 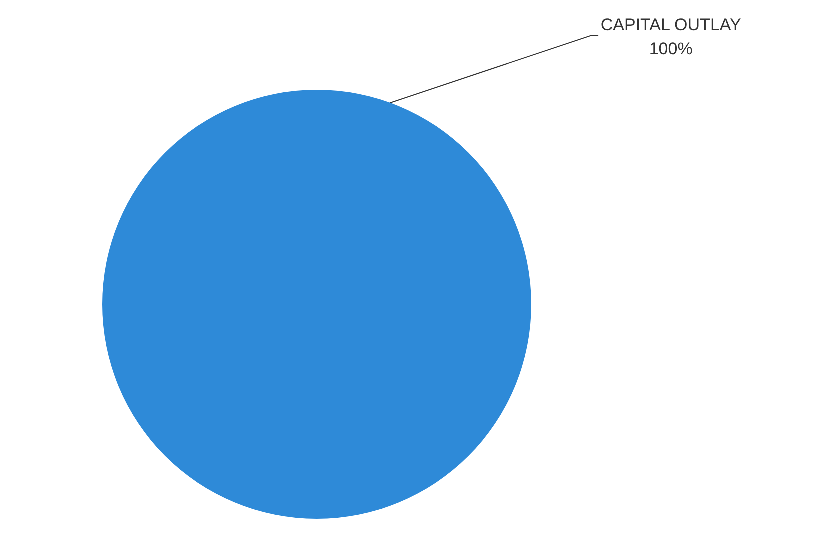 What do you see at coordinates (671, 49) in the screenshot?
I see `data-label: 100%` at bounding box center [671, 49].